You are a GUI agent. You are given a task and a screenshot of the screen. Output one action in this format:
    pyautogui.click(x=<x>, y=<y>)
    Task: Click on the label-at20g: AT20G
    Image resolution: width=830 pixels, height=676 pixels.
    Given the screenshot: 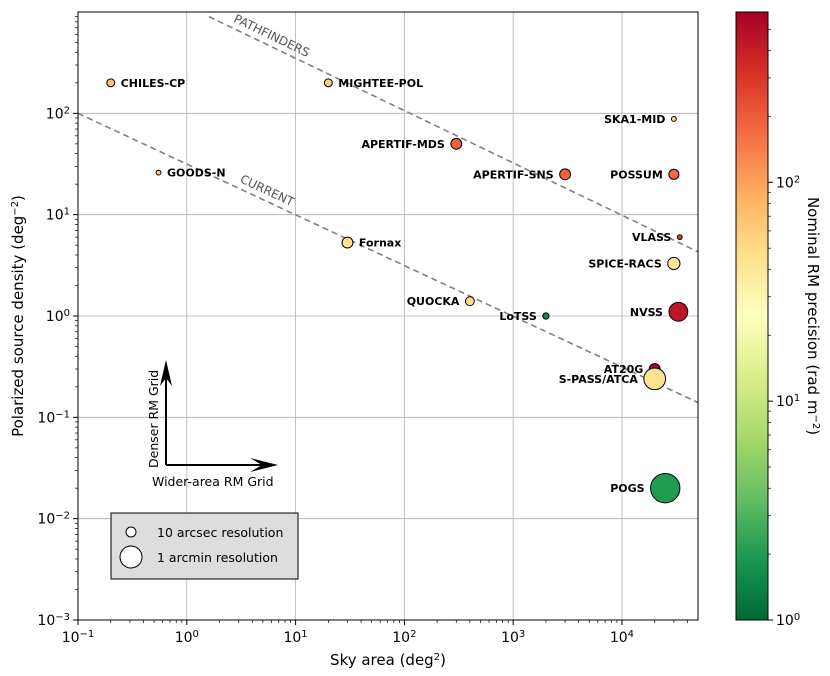 What is the action you would take?
    pyautogui.click(x=624, y=369)
    